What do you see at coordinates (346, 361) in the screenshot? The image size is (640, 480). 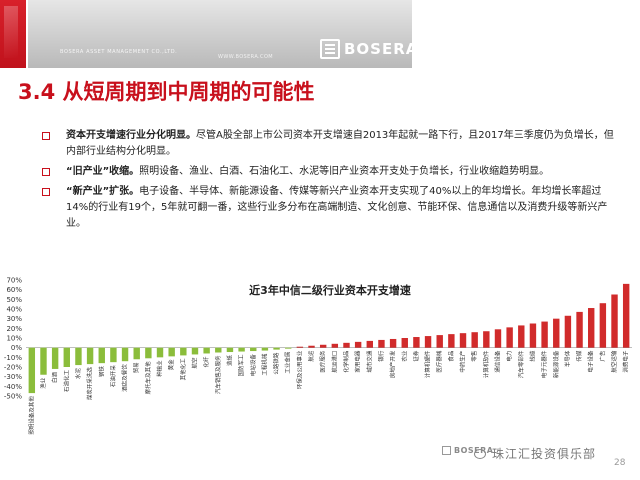 I see `x-tick-label: 化学制品` at bounding box center [346, 361].